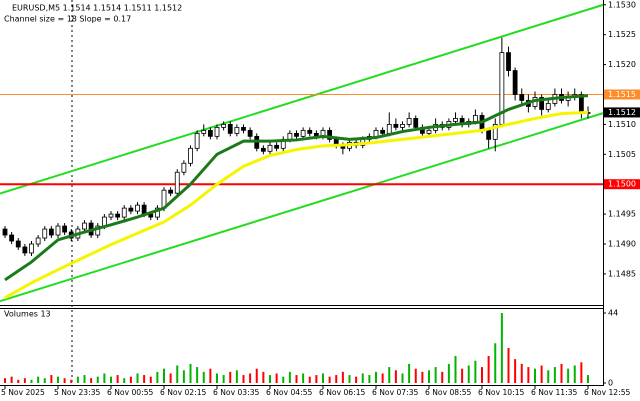  What do you see at coordinates (236, 392) in the screenshot?
I see `x-tick-label: 6 Nov 03:35` at bounding box center [236, 392].